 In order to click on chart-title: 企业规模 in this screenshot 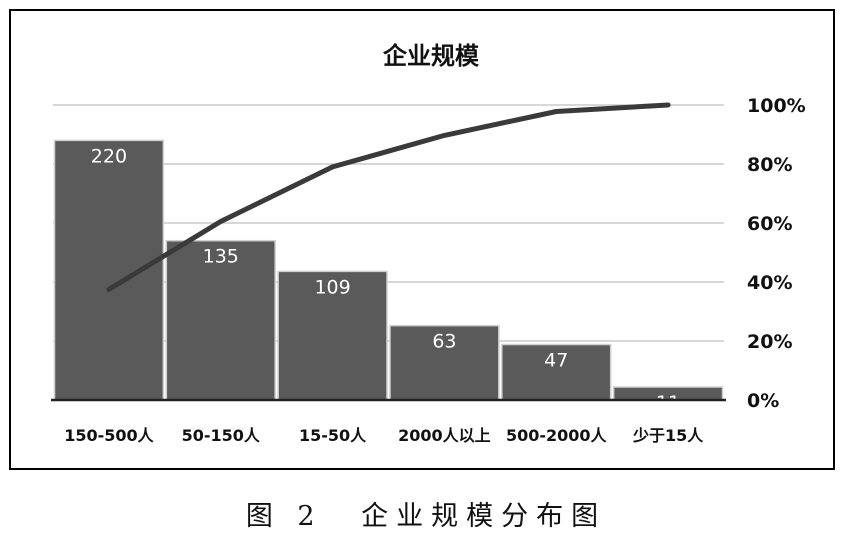, I will do `click(431, 56)`.